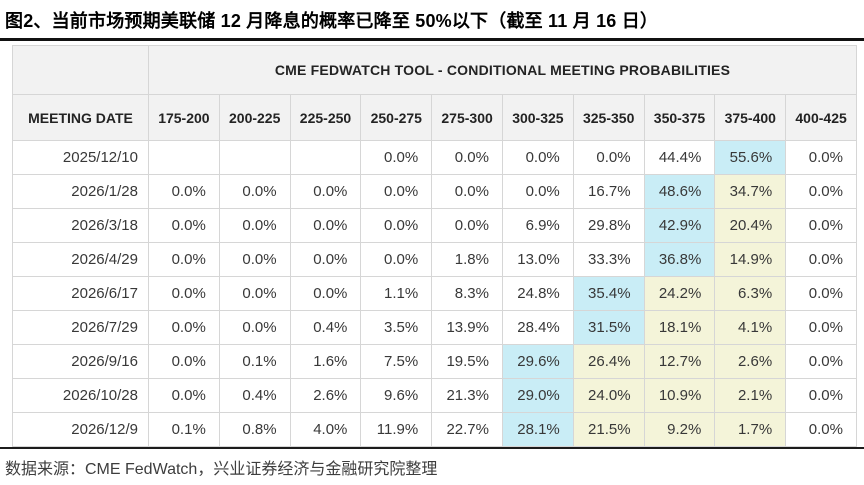 The height and width of the screenshot is (485, 864). What do you see at coordinates (467, 293) in the screenshot?
I see `probability-cell: 8.3%` at bounding box center [467, 293].